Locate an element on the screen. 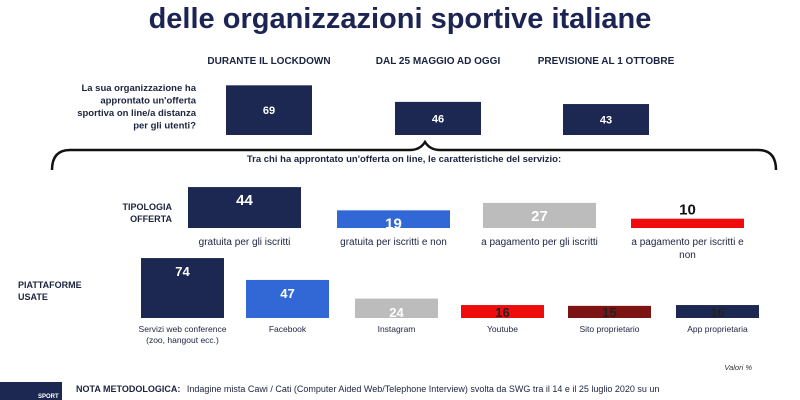 The image size is (800, 400). question-line: approntato un'offerta is located at coordinates (148, 101).